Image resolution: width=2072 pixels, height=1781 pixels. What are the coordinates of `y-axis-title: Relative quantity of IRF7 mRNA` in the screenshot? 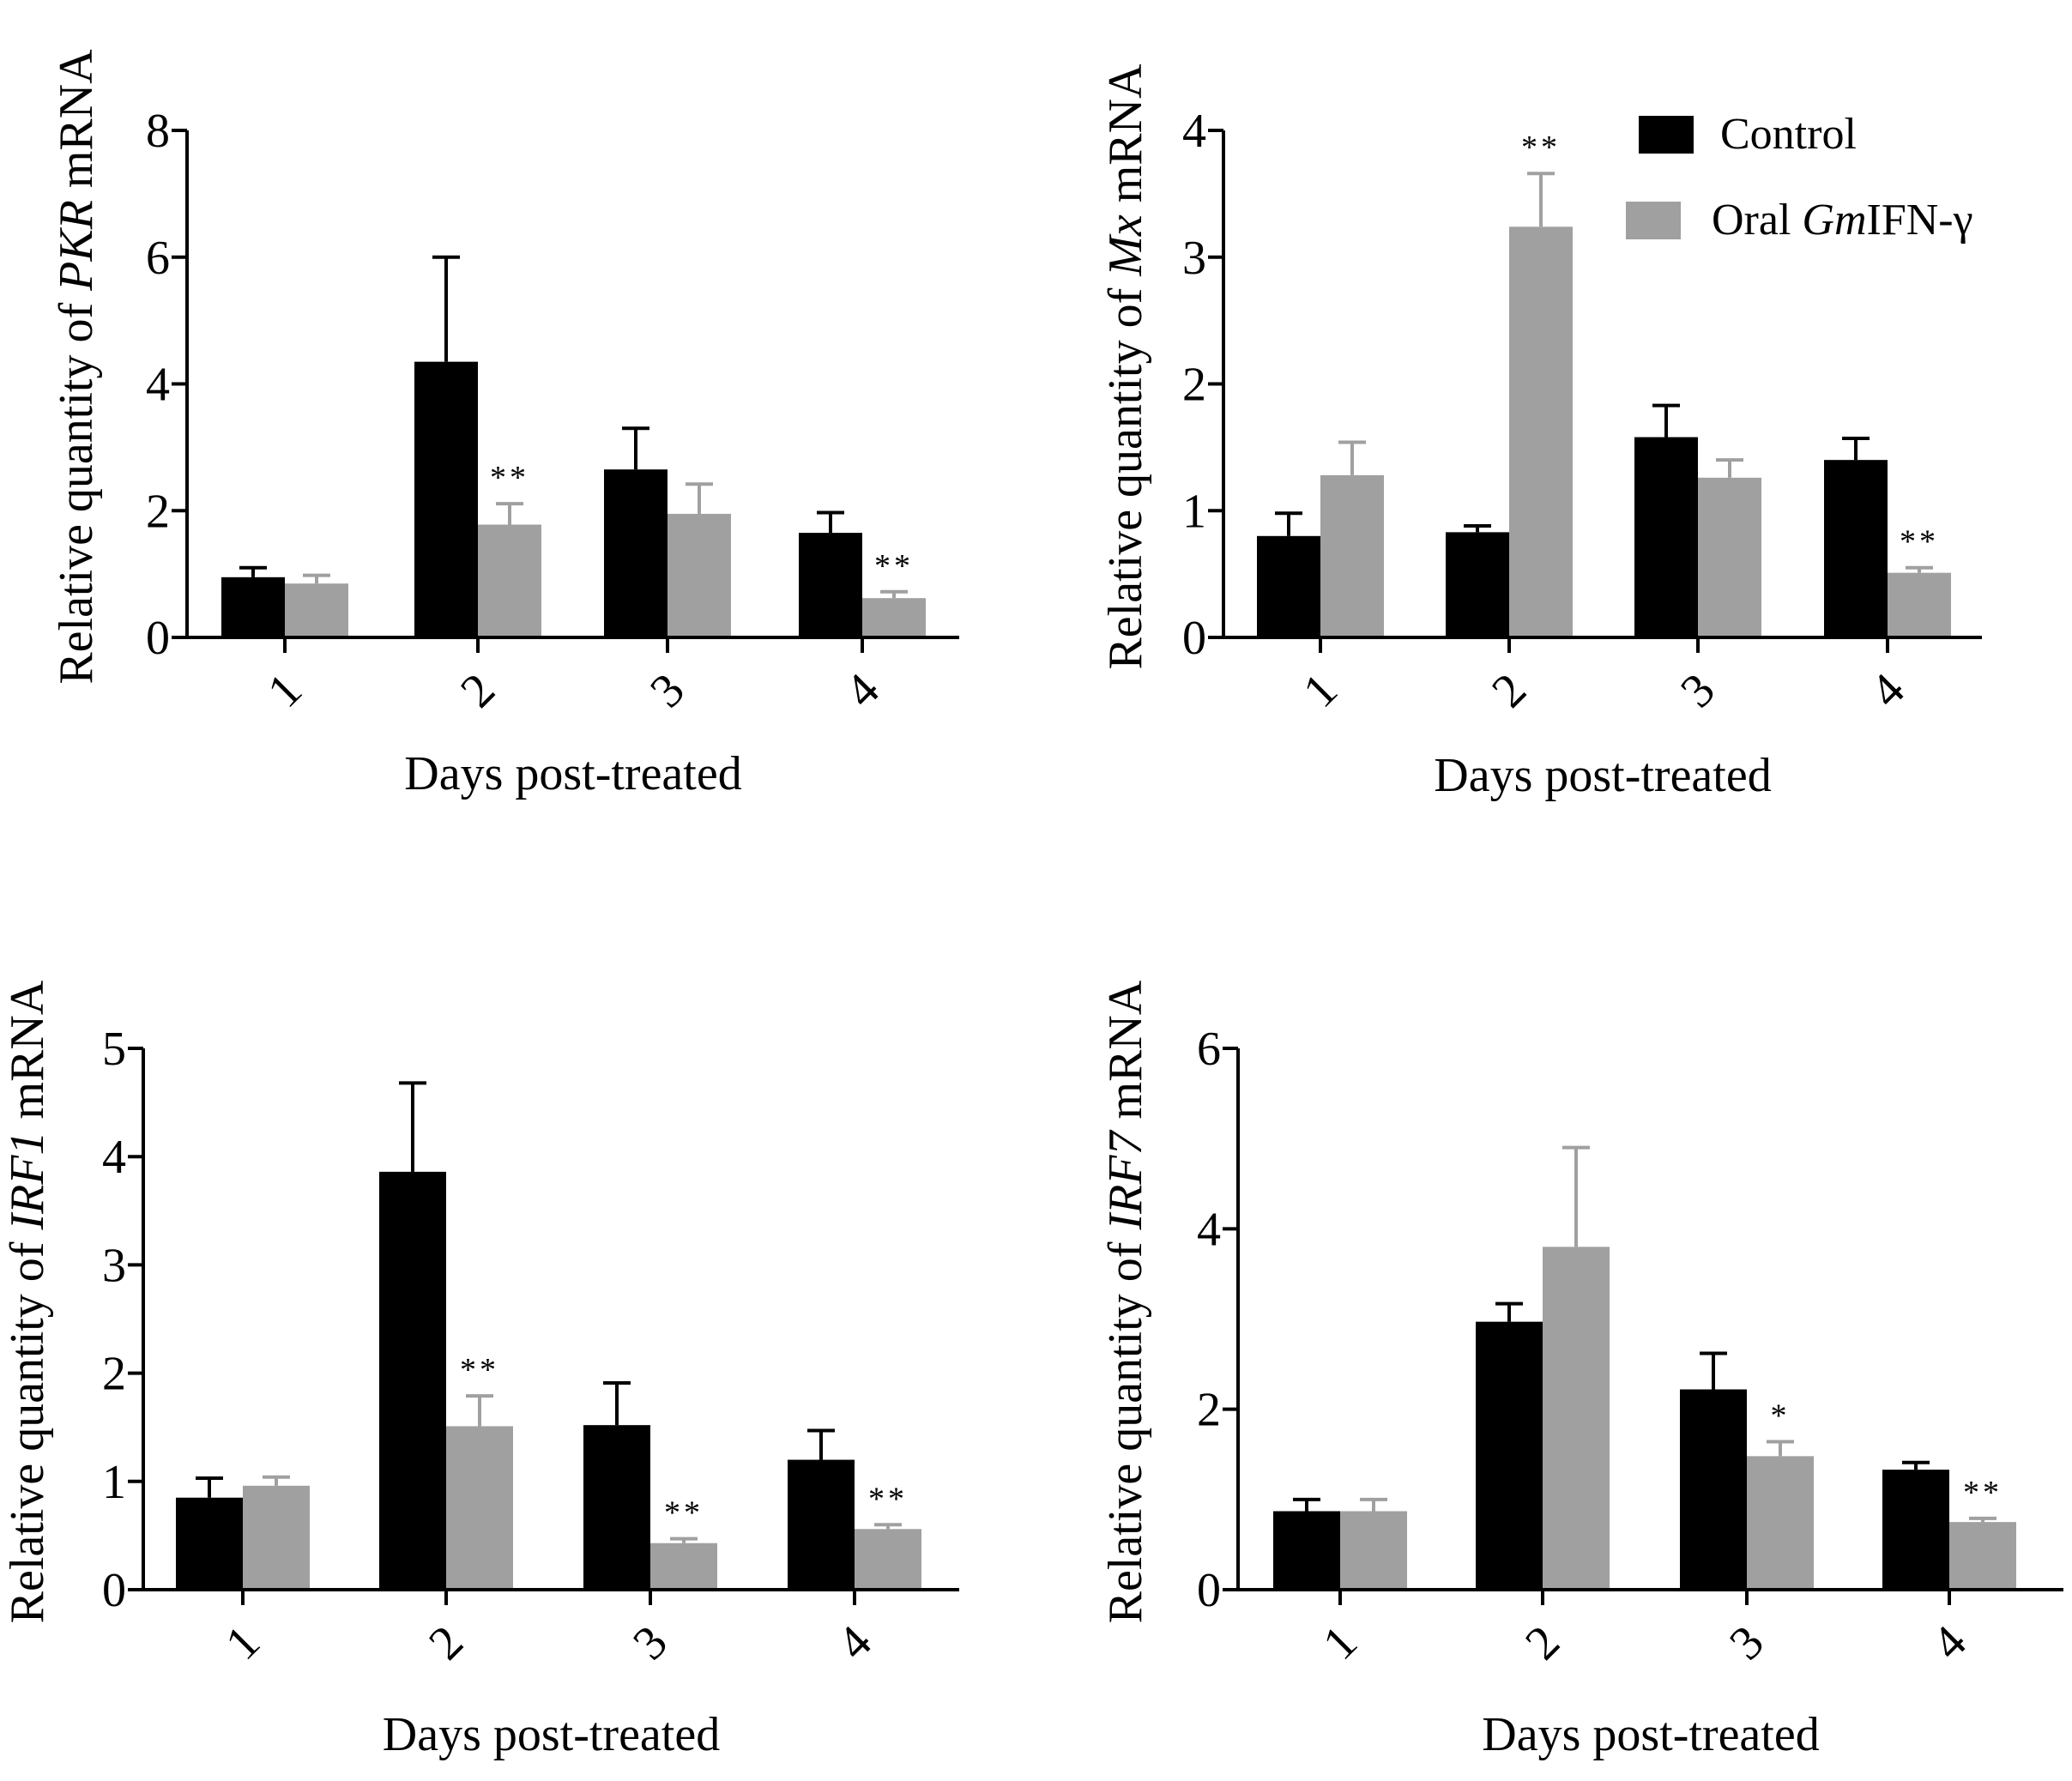 It's located at (1125, 1301).